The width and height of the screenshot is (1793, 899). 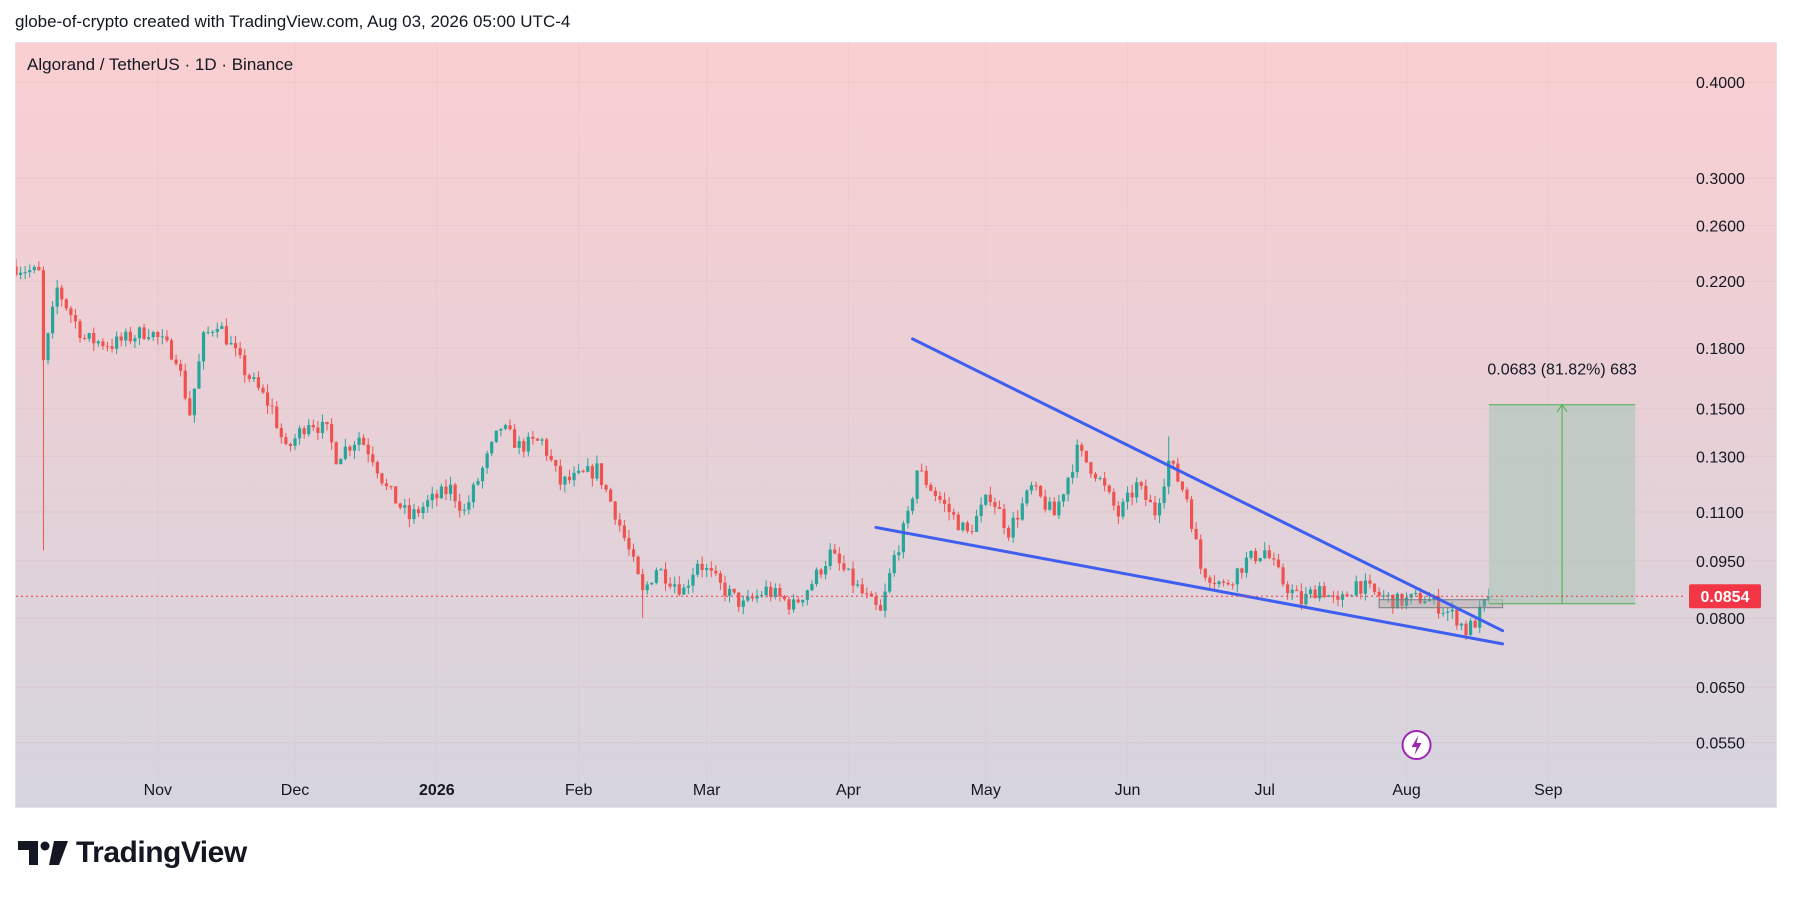 What do you see at coordinates (1720, 83) in the screenshot?
I see `price-axis-label: 0.4000` at bounding box center [1720, 83].